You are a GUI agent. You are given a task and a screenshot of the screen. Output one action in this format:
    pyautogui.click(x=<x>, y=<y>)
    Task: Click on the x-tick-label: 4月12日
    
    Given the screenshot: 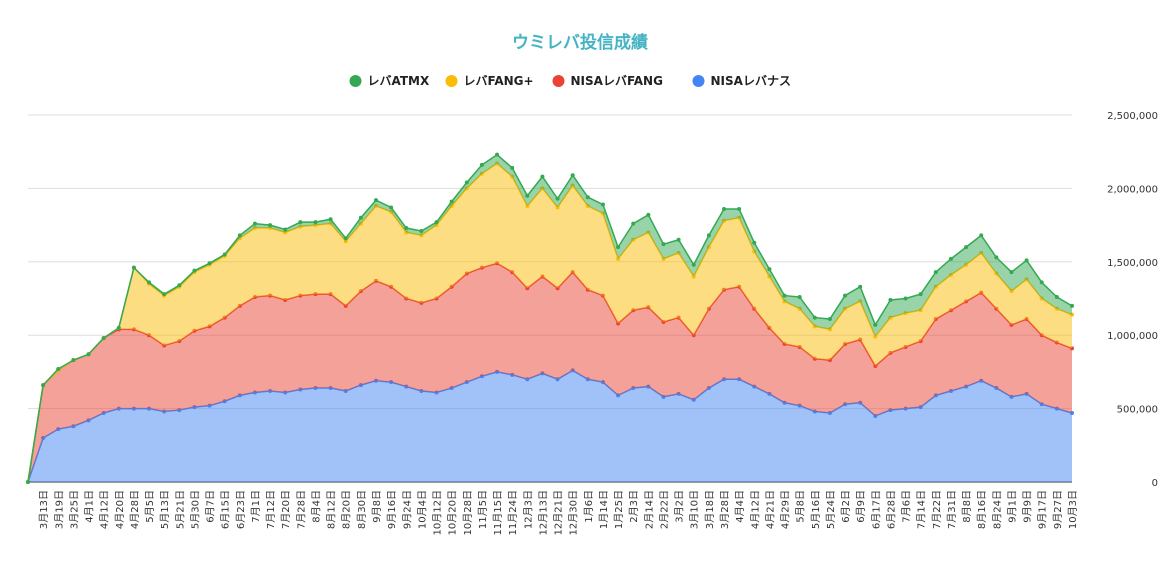 What is the action you would take?
    pyautogui.click(x=755, y=509)
    